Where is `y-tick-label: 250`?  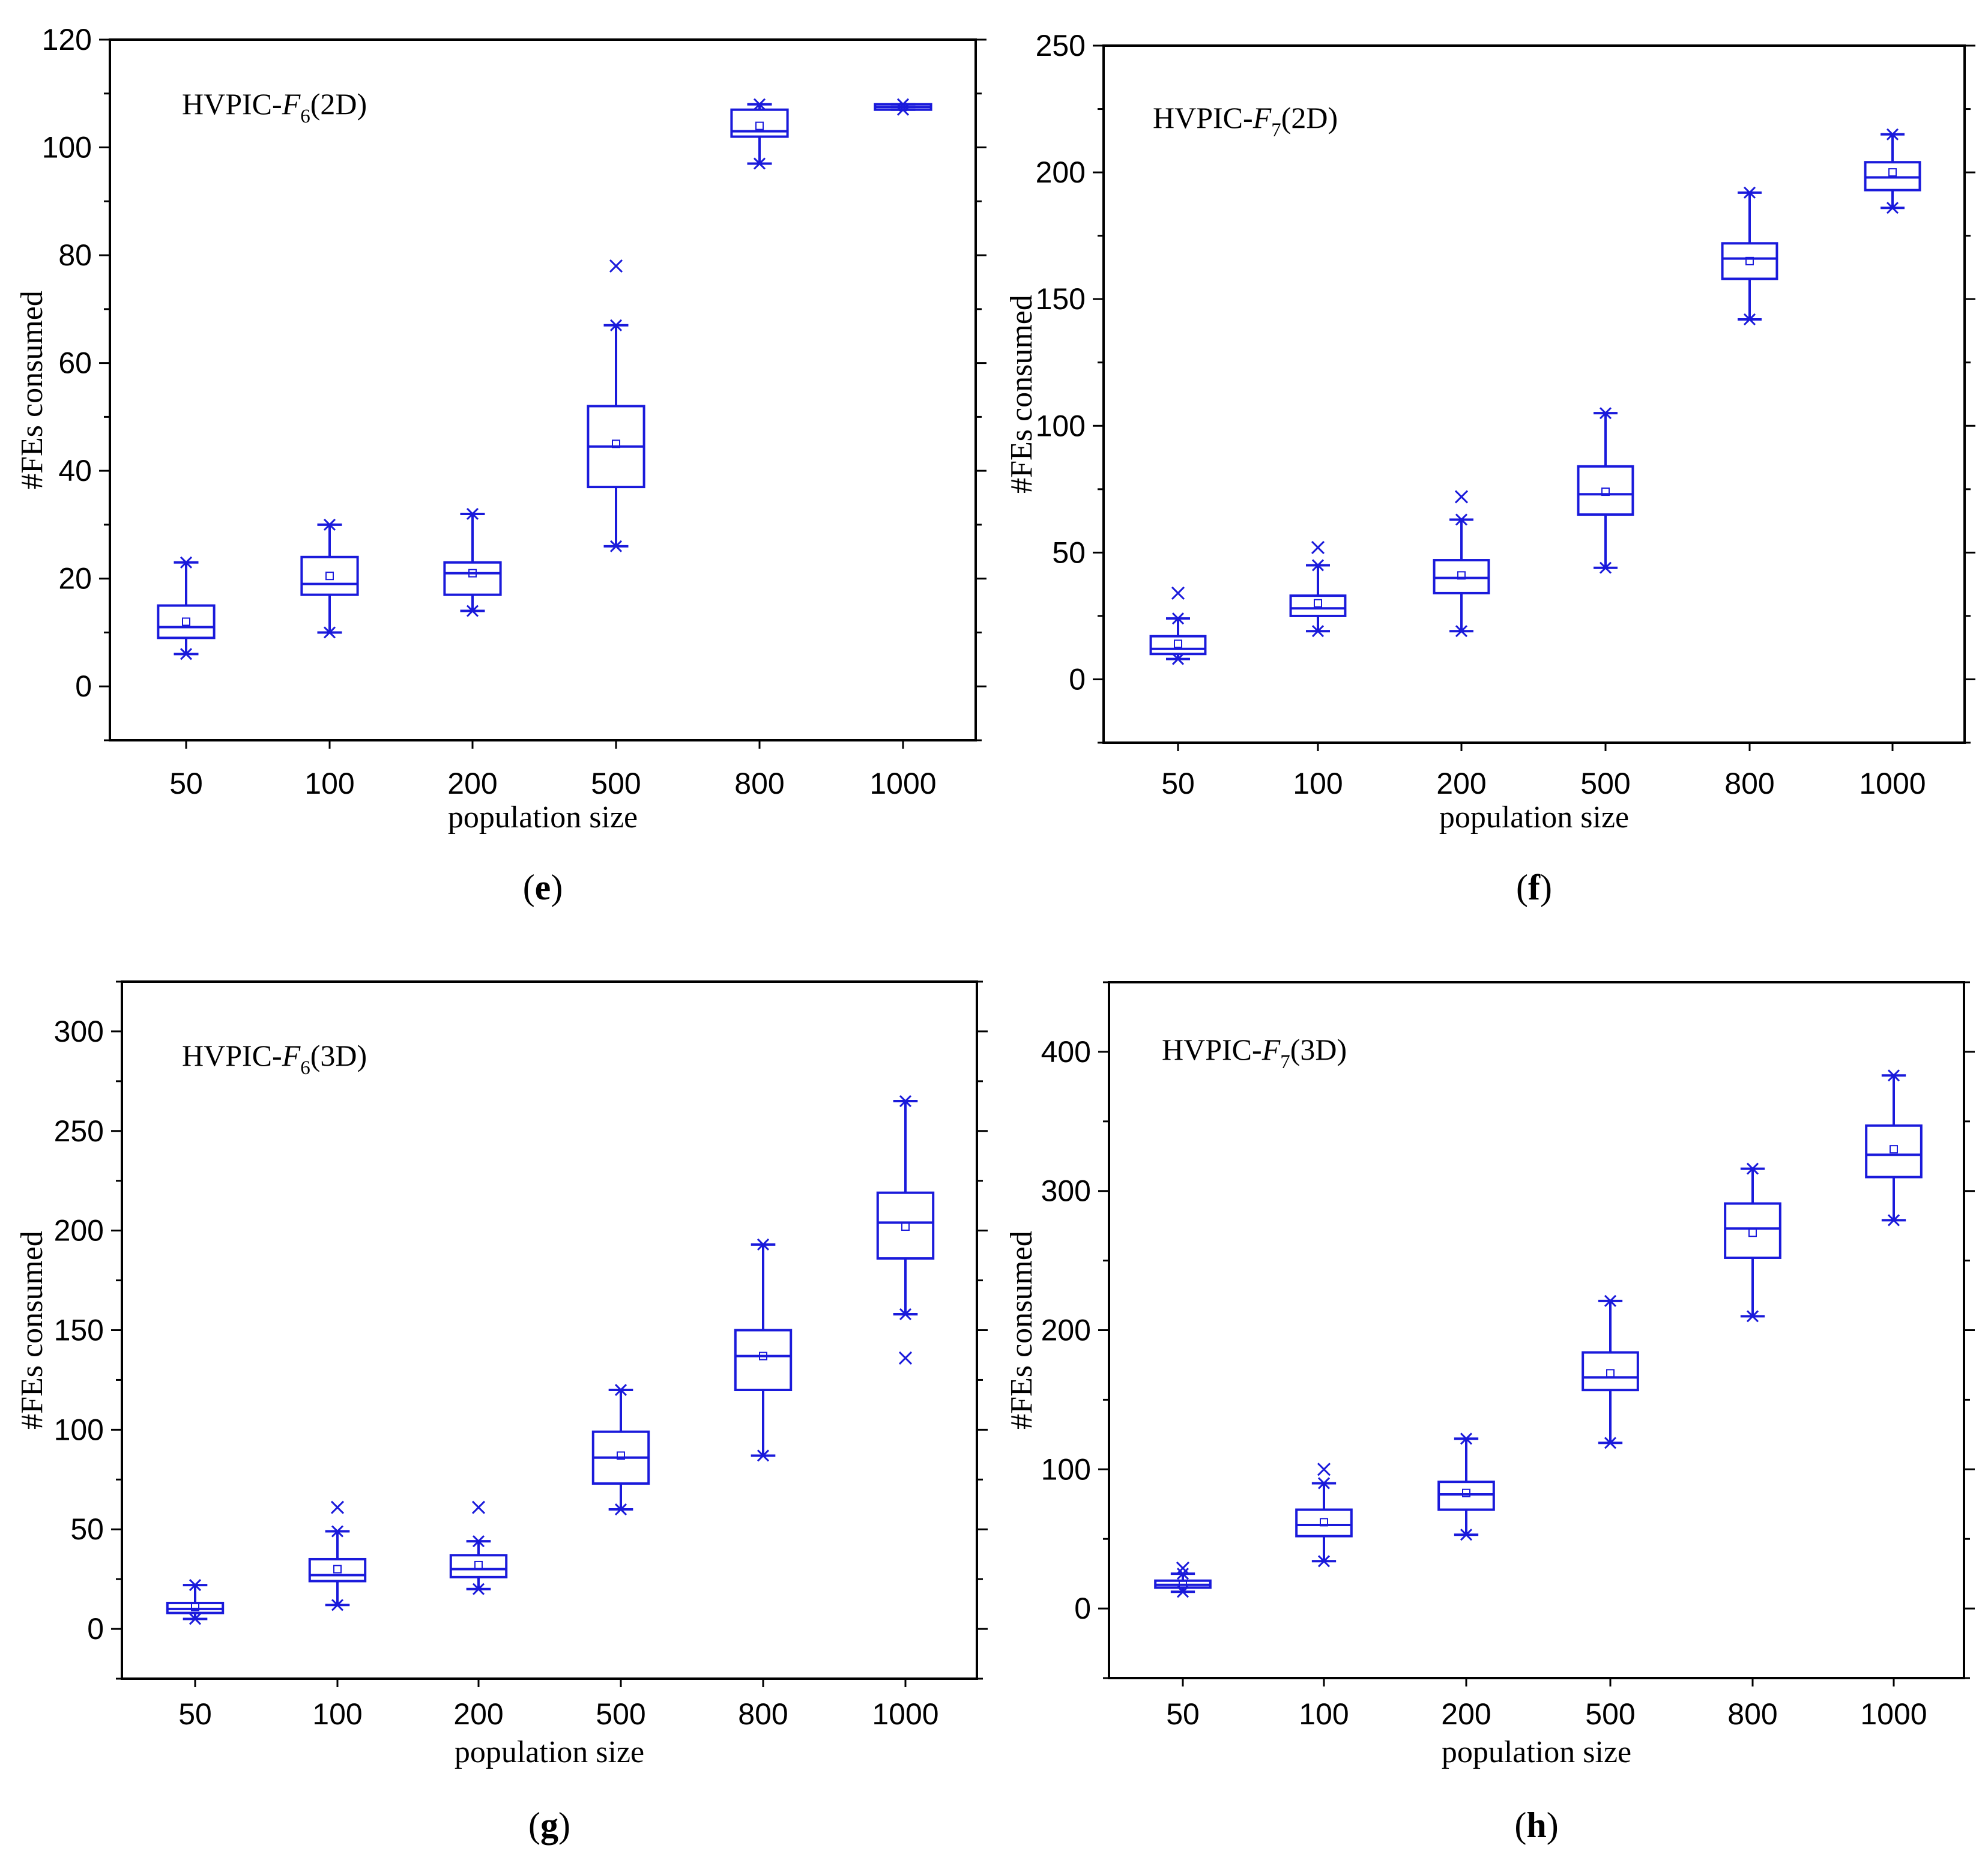
y-tick-label: 250 is located at coordinates (79, 1131).